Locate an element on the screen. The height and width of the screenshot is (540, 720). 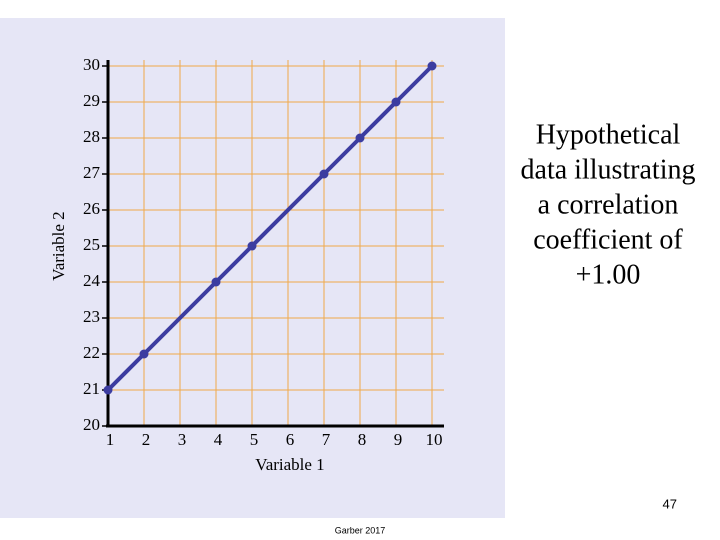
y-tick-label: 23 is located at coordinates (91, 316).